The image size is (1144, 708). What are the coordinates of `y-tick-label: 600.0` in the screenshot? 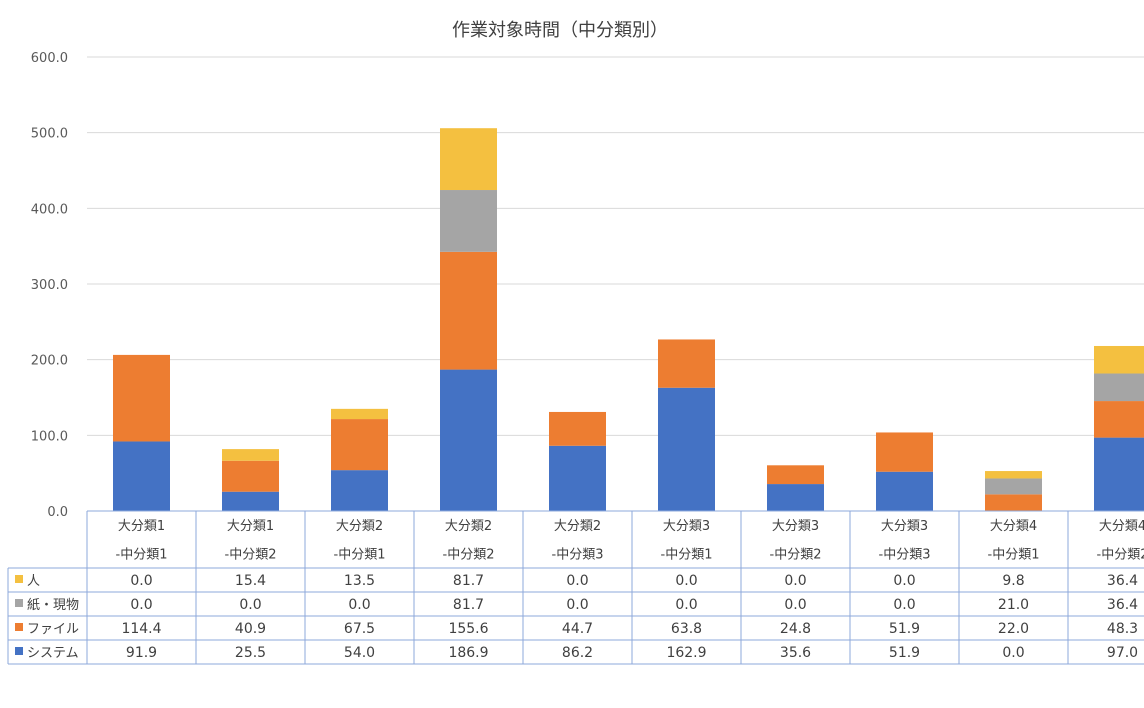 It's located at (49, 58).